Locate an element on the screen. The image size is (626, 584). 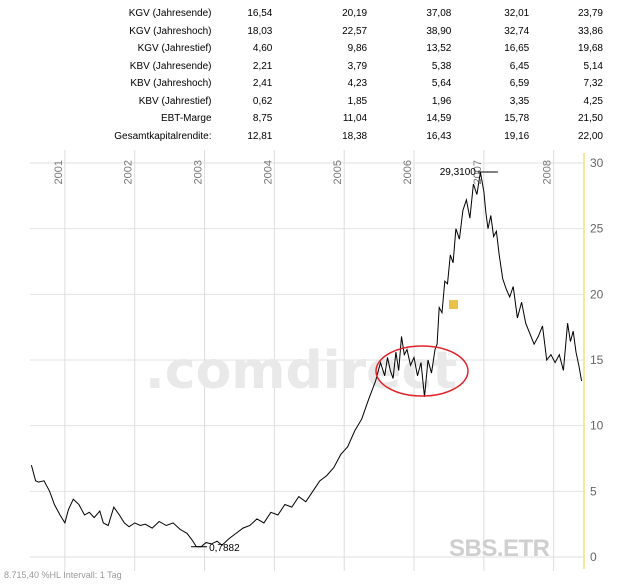
stats-cell: 32,01 is located at coordinates (517, 14).